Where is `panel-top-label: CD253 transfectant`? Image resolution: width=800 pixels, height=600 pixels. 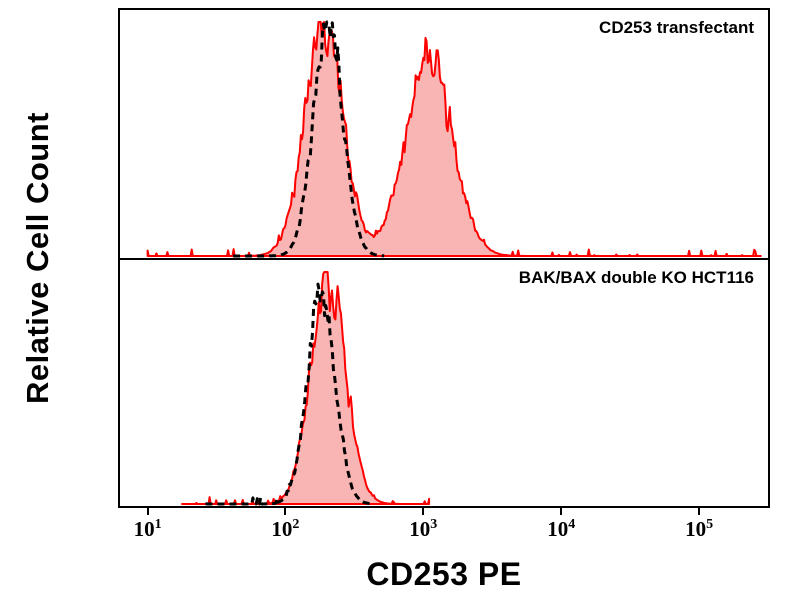
panel-top-label: CD253 transfectant is located at coordinates (676, 27).